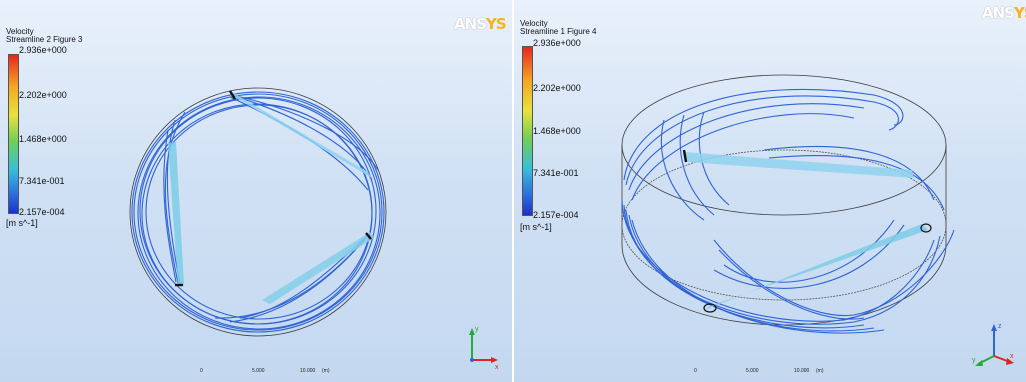  What do you see at coordinates (558, 31) in the screenshot?
I see `legend-object: Streamline 1 Figure 4` at bounding box center [558, 31].